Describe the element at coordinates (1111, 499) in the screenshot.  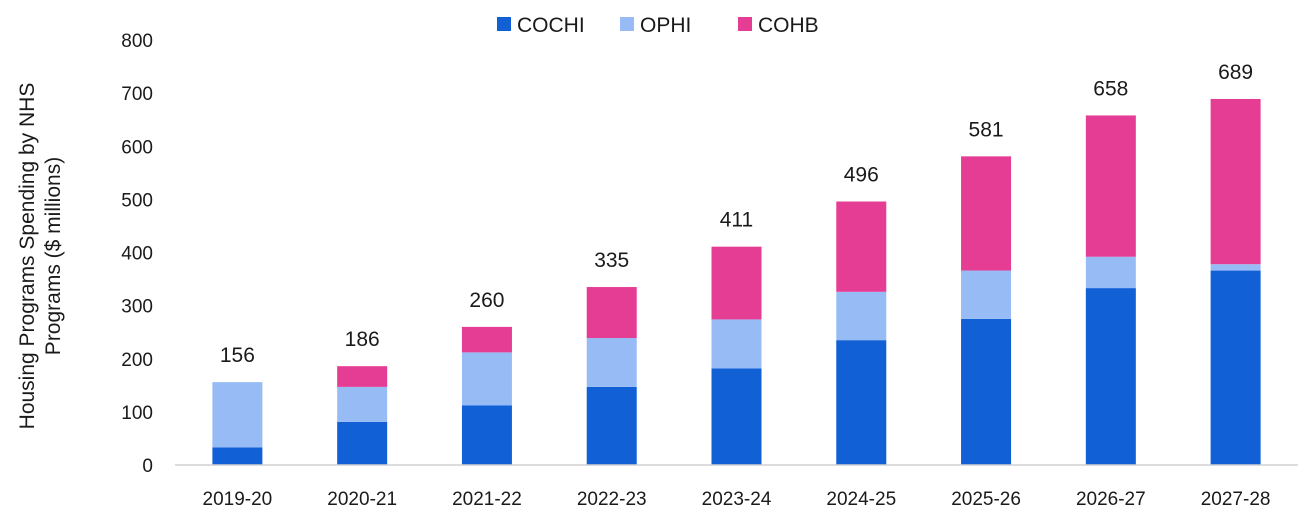
I see `x-tick-label: 2026-27` at that location.